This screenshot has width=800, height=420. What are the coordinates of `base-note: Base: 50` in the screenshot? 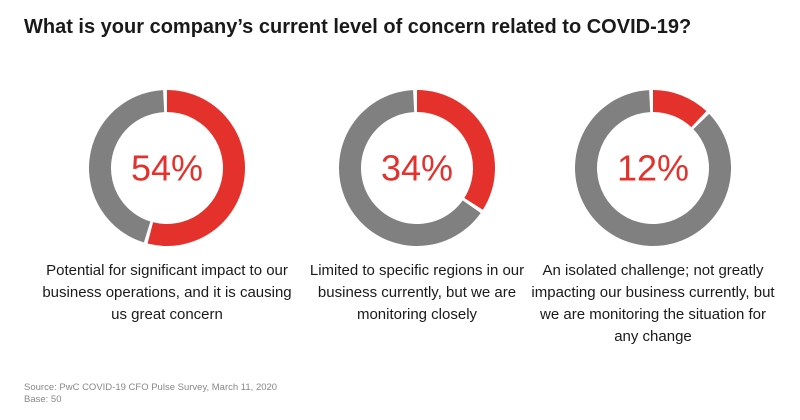 It's located at (43, 399).